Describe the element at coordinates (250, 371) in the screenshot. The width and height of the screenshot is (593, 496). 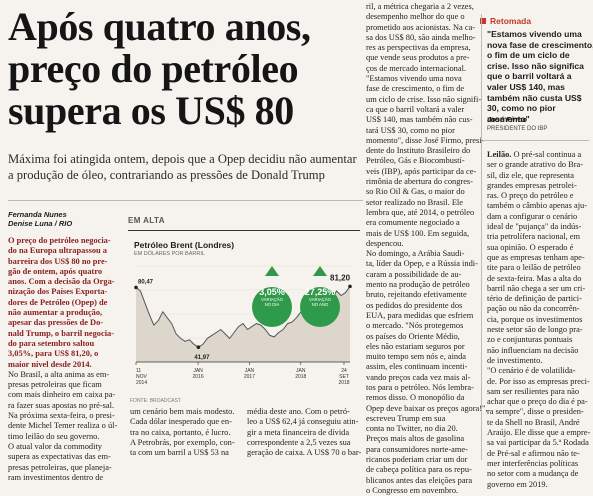
I see `x-tick-label: JAN` at that location.